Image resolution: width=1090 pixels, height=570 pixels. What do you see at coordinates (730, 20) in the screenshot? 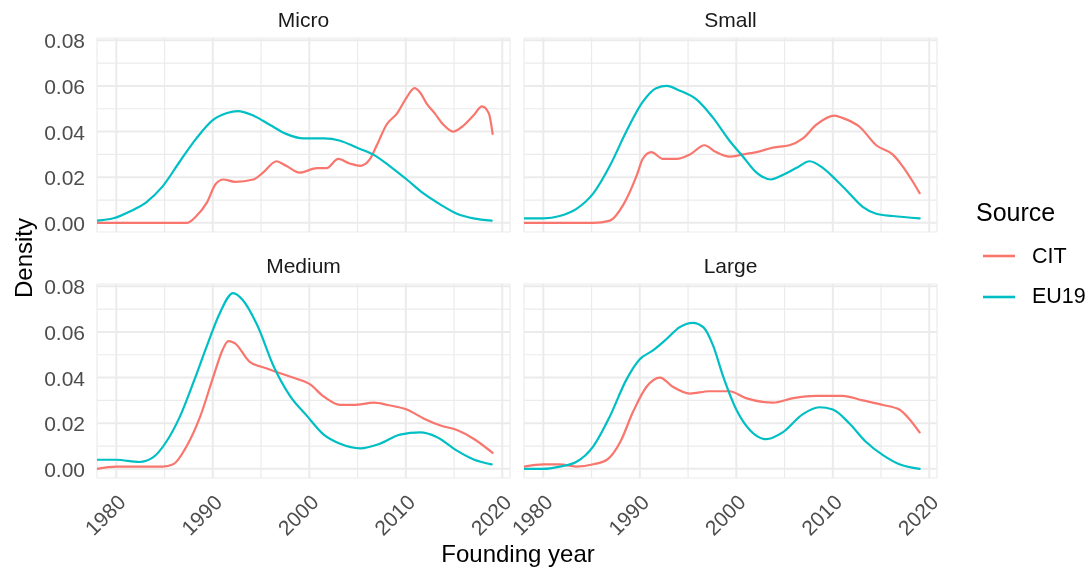
I see `chart-title: Small` at bounding box center [730, 20].